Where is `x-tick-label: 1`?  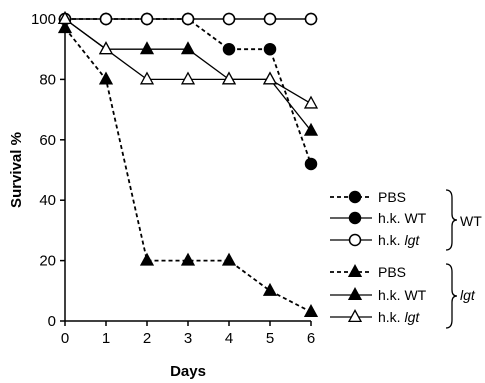
x-tick-label: 1 is located at coordinates (106, 338).